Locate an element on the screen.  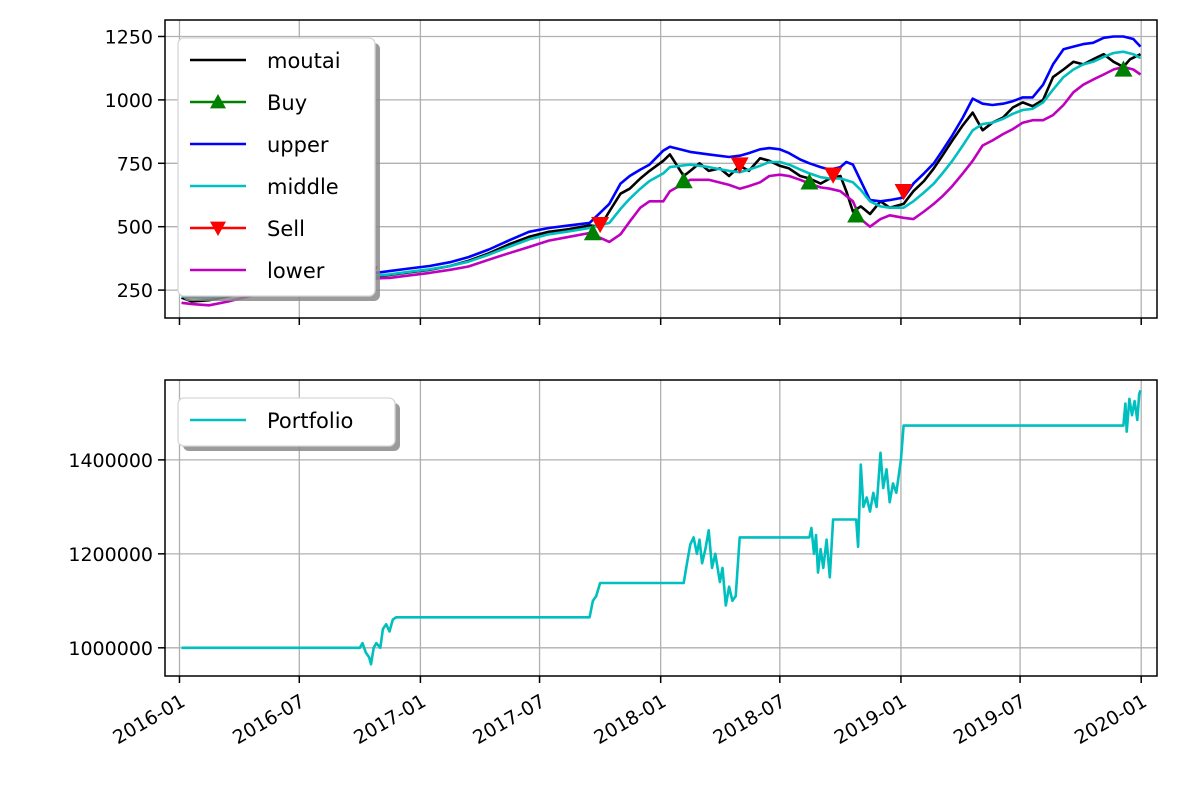
x-tick-label: 2017-01 is located at coordinates (390, 719).